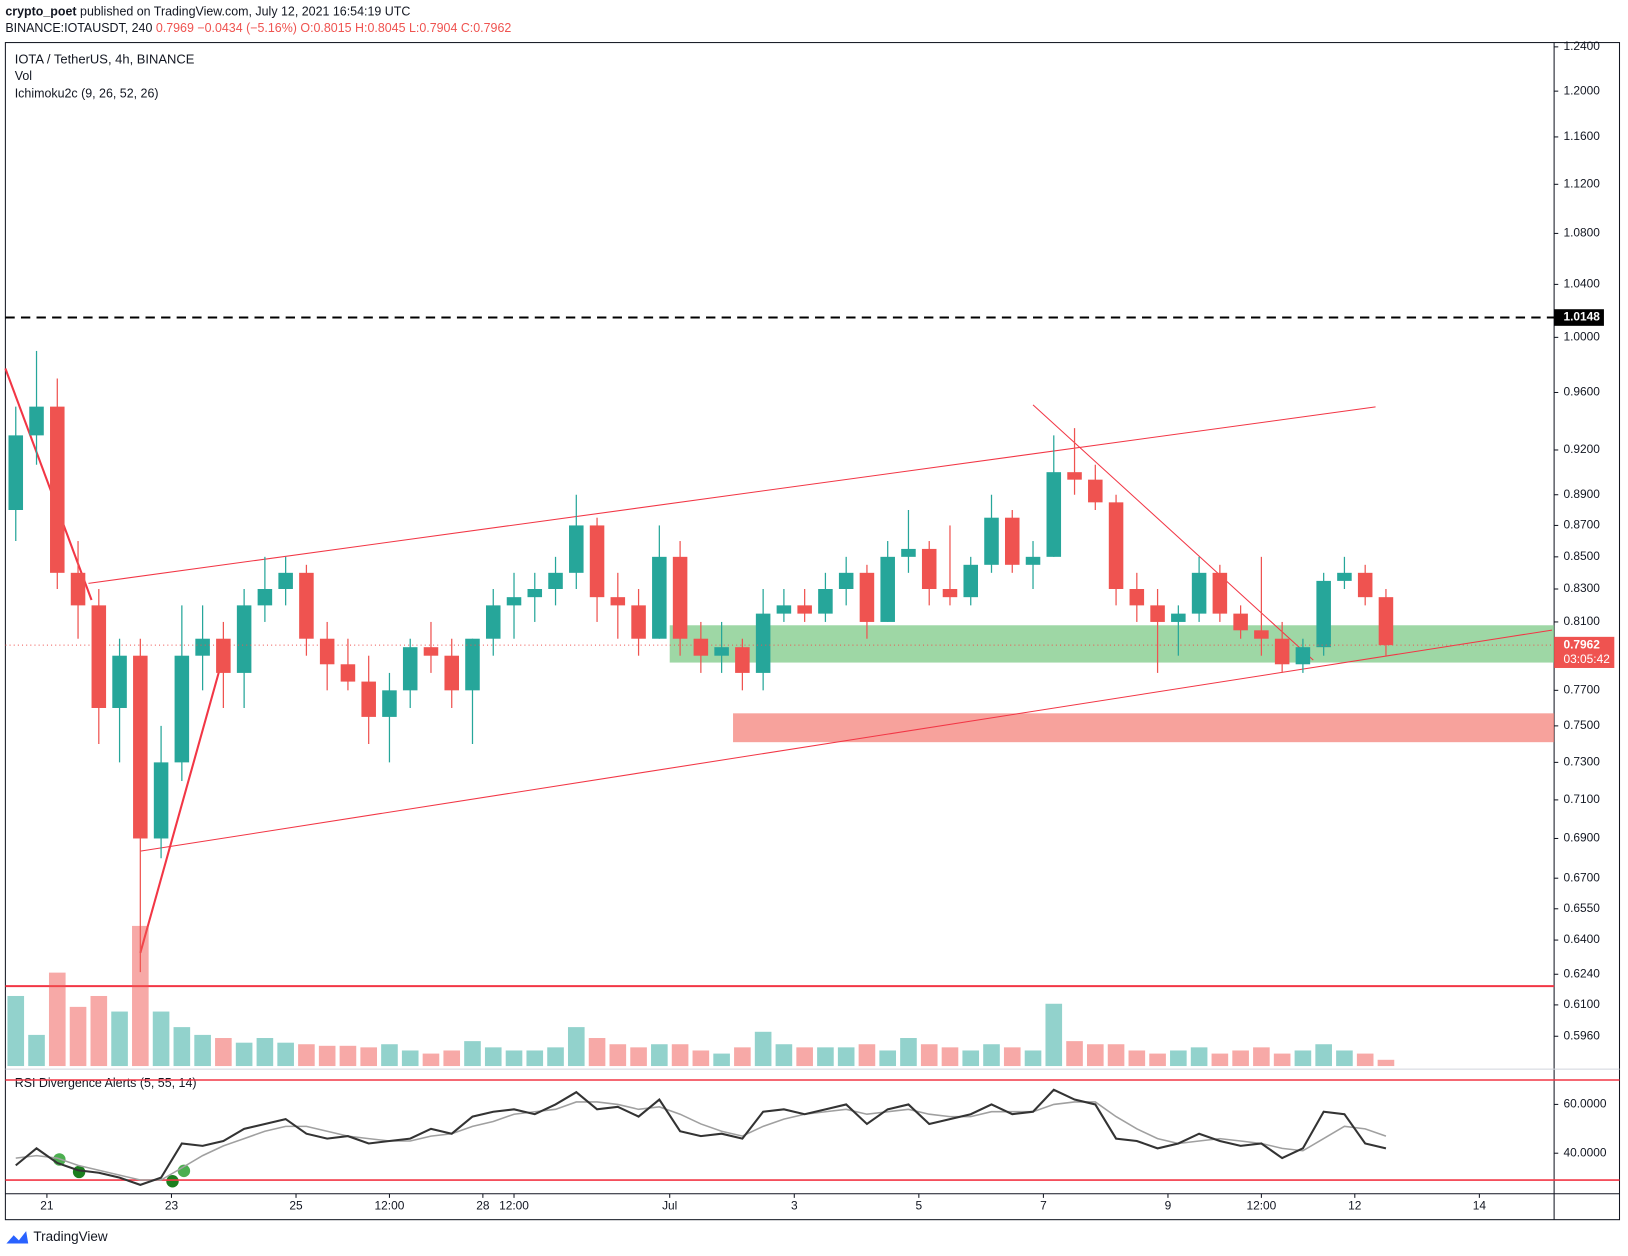  I want to click on symbol: BINANCE:IOTAUSDT, 240, so click(78, 28).